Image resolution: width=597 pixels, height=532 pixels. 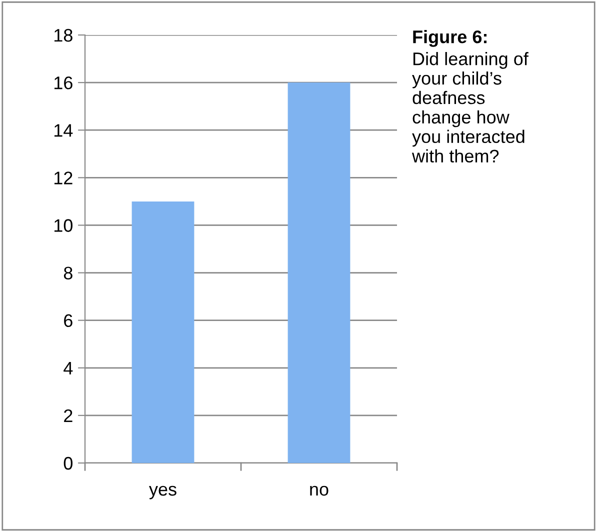 What do you see at coordinates (68, 415) in the screenshot?
I see `y-tick-label: 2` at bounding box center [68, 415].